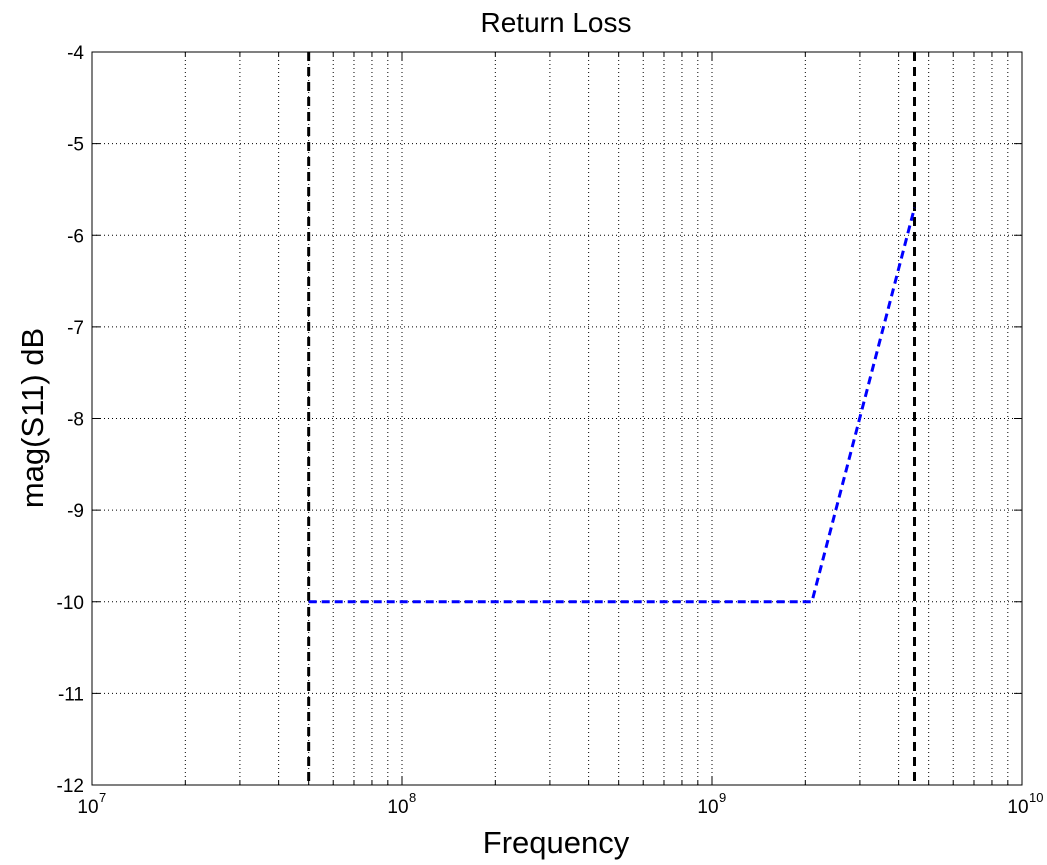  Describe the element at coordinates (70, 786) in the screenshot. I see `y-tick-label: -12` at that location.